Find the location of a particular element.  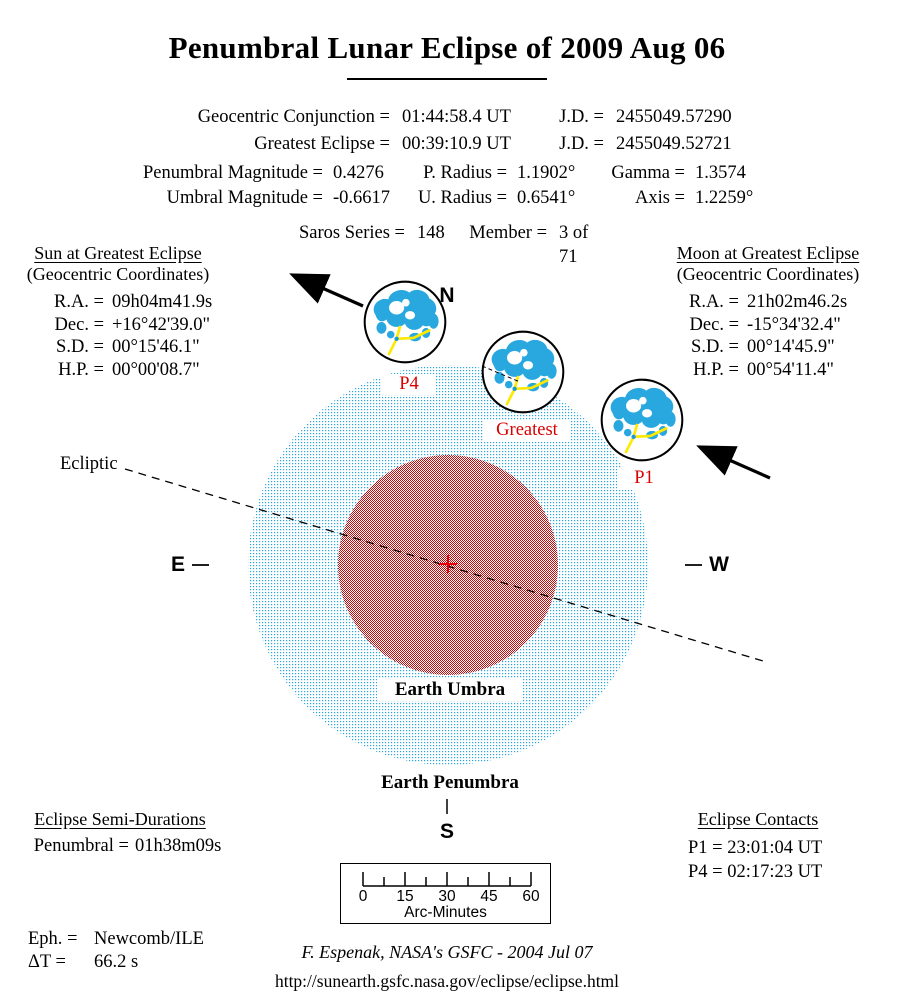

saros-series-value: 148 is located at coordinates (431, 233).